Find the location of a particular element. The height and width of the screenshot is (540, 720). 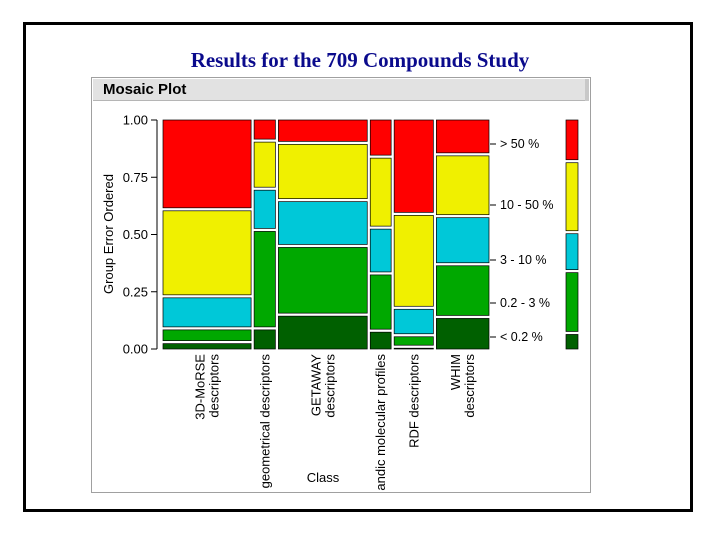

marginal-tile-gt-50-percent is located at coordinates (572, 140).